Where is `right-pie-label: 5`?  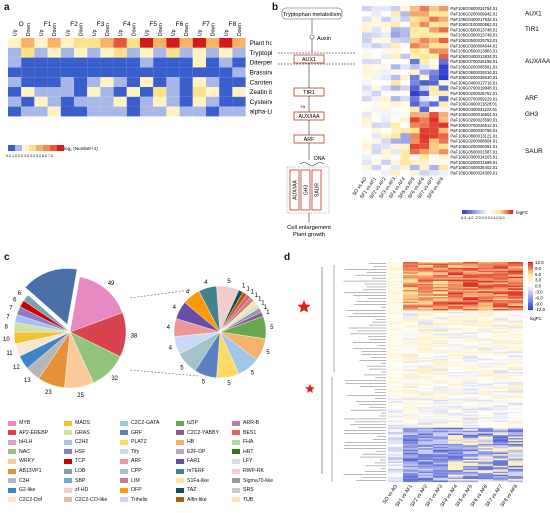
right-pie-label: 5 is located at coordinates (229, 282).